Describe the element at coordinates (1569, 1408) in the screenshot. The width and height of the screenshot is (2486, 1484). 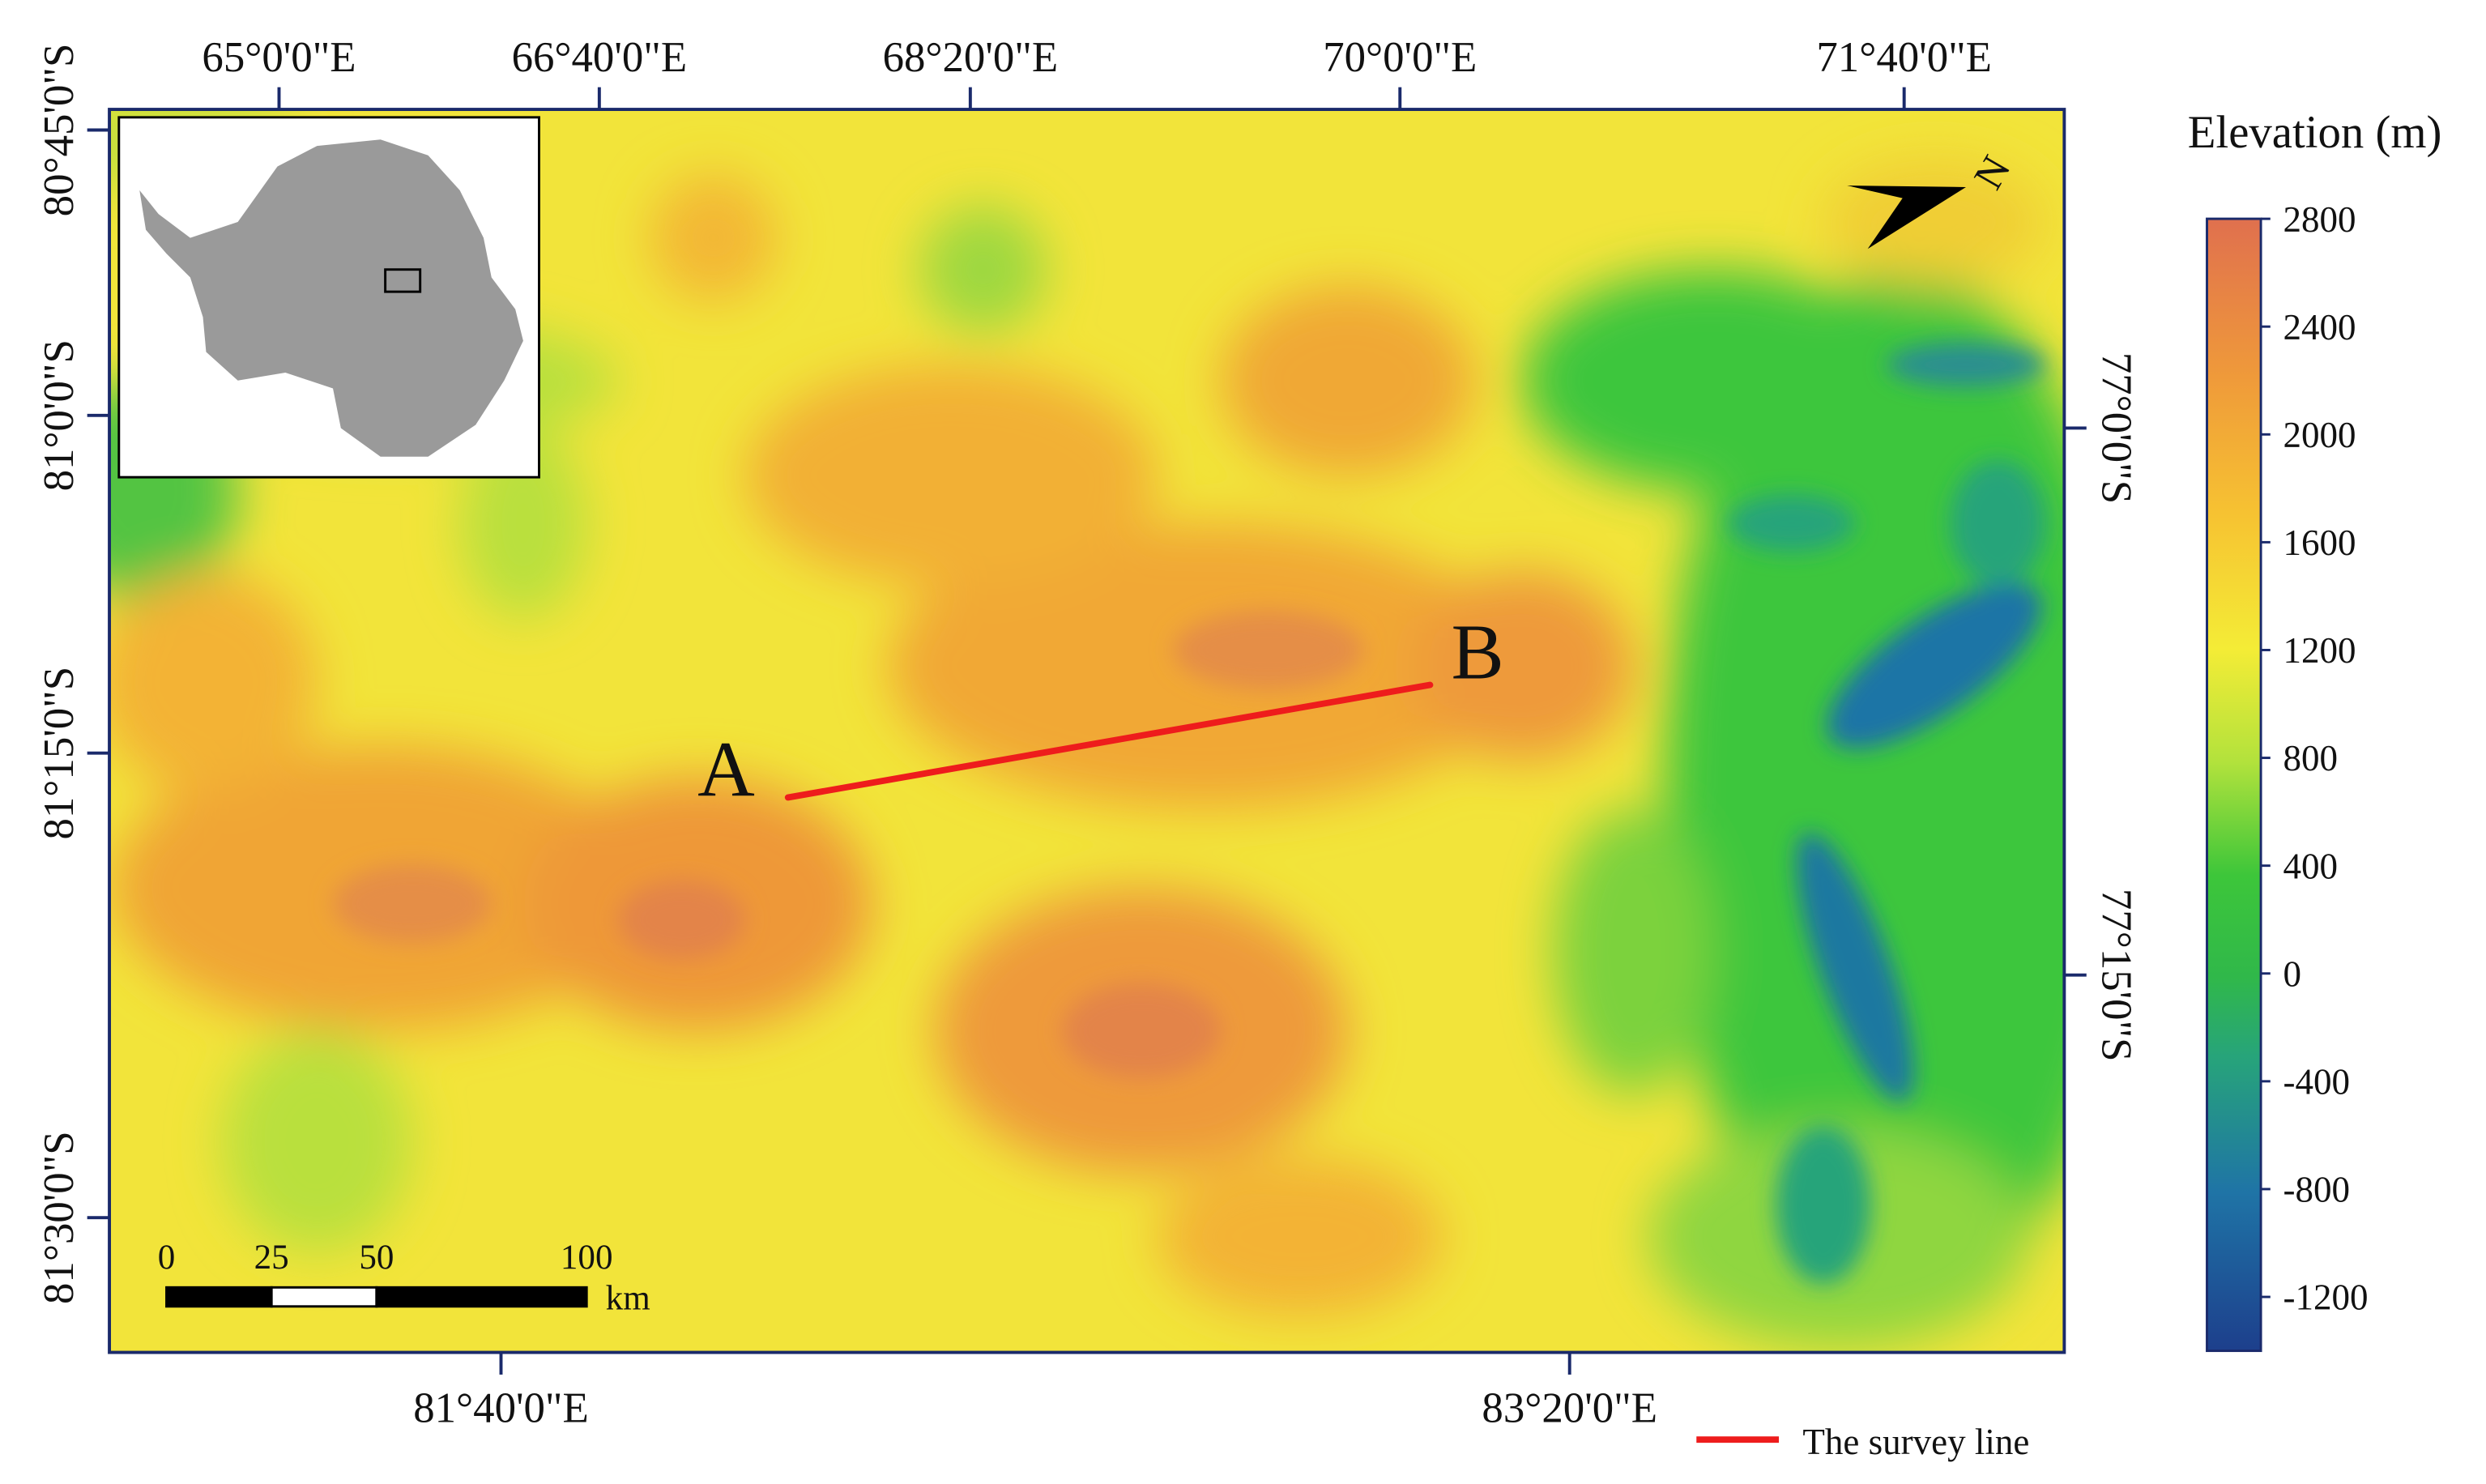
I see `bottom-label: 83°20'0"E` at that location.